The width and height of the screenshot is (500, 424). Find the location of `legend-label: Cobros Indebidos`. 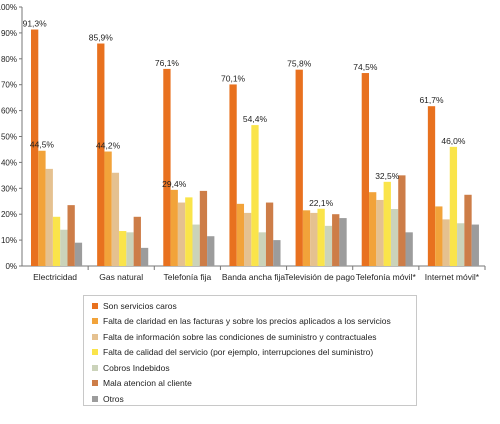

legend-label: Cobros Indebidos is located at coordinates (136, 367).